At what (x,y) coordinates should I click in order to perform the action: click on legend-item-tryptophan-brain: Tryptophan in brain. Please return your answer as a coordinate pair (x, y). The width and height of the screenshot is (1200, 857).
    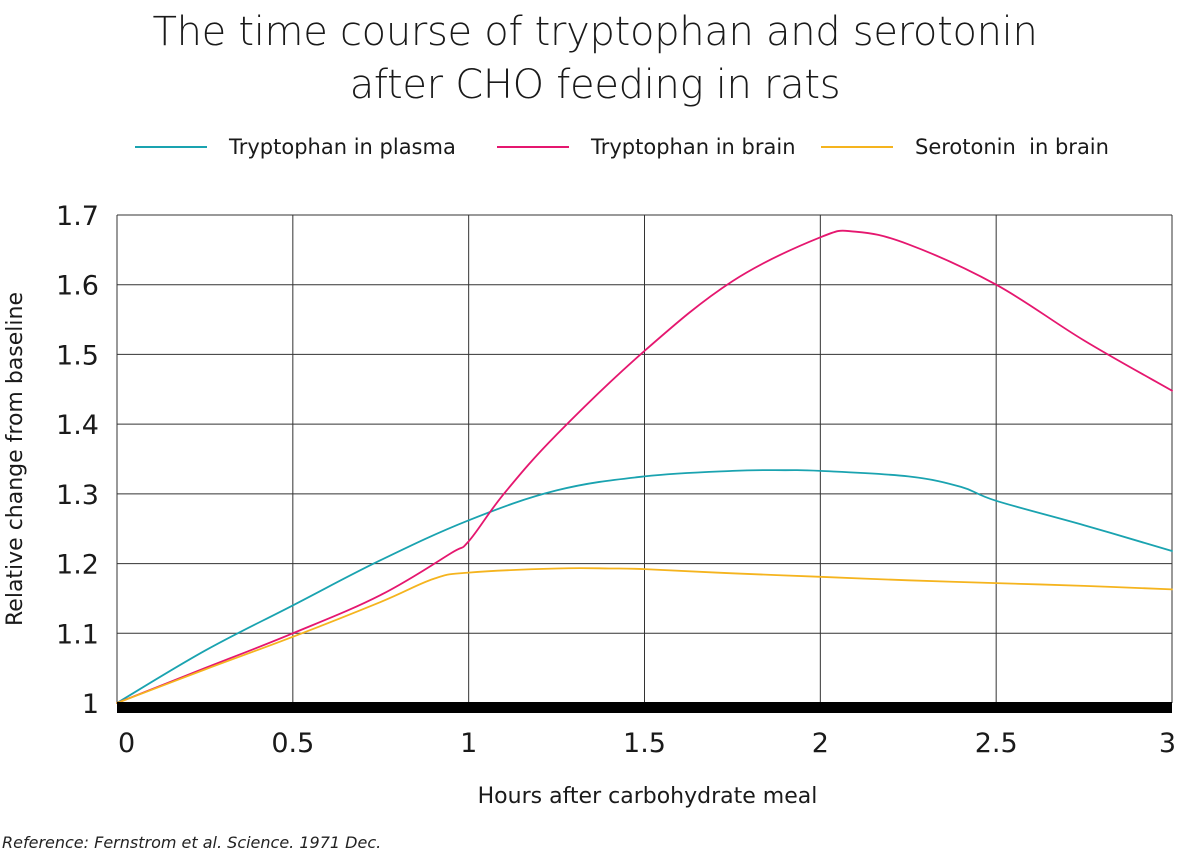
    Looking at the image, I should click on (646, 147).